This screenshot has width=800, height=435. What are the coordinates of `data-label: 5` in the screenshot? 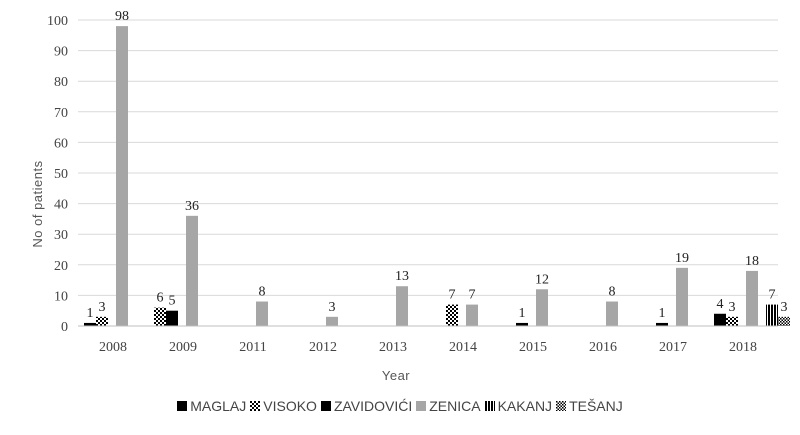 It's located at (172, 301).